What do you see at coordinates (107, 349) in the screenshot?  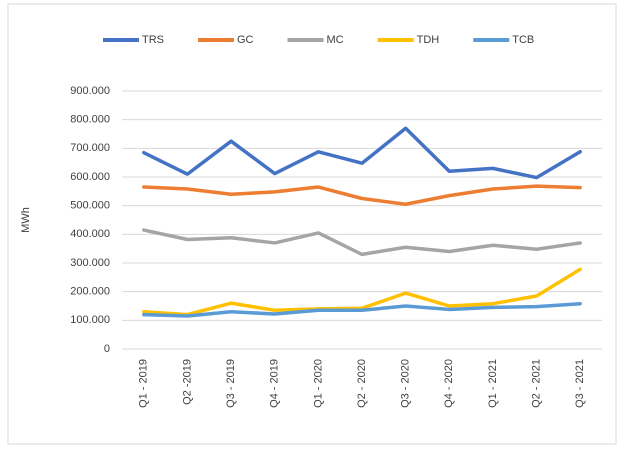 I see `y-tick-label: 0` at bounding box center [107, 349].